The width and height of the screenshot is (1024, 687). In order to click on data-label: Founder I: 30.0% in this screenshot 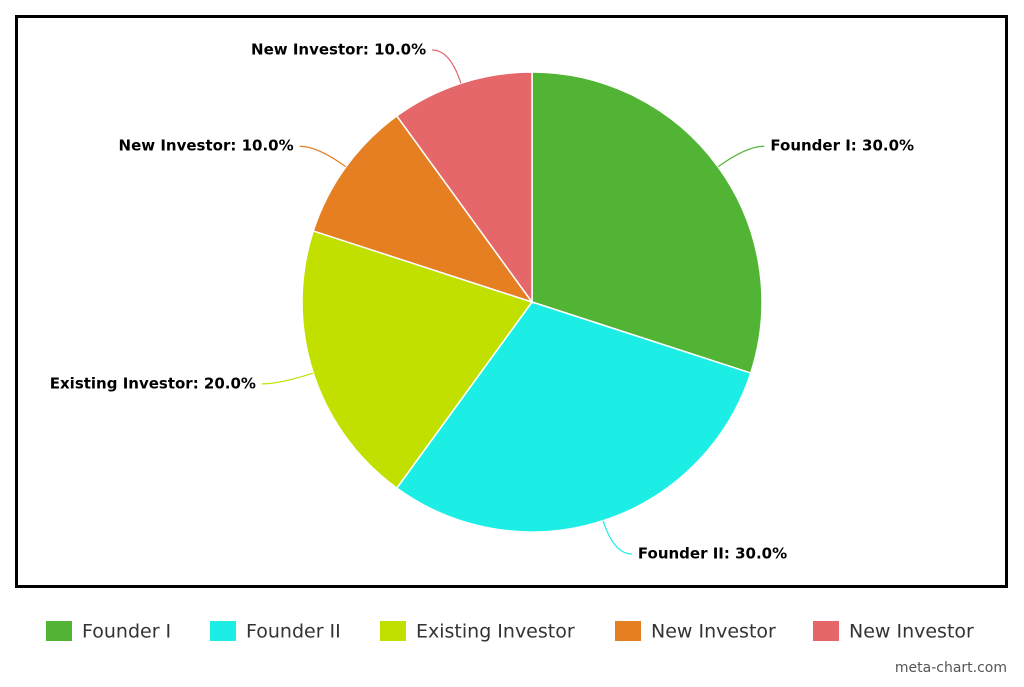, I will do `click(842, 146)`.